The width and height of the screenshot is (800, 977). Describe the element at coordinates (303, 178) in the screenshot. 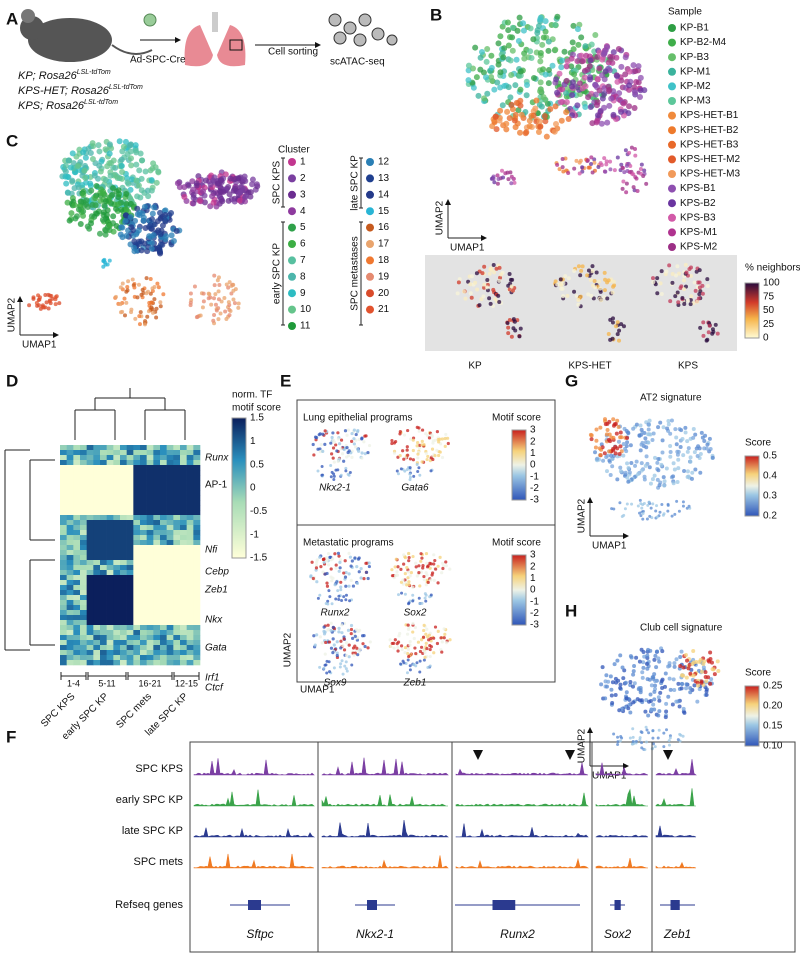

I see `legend-label: 2` at that location.